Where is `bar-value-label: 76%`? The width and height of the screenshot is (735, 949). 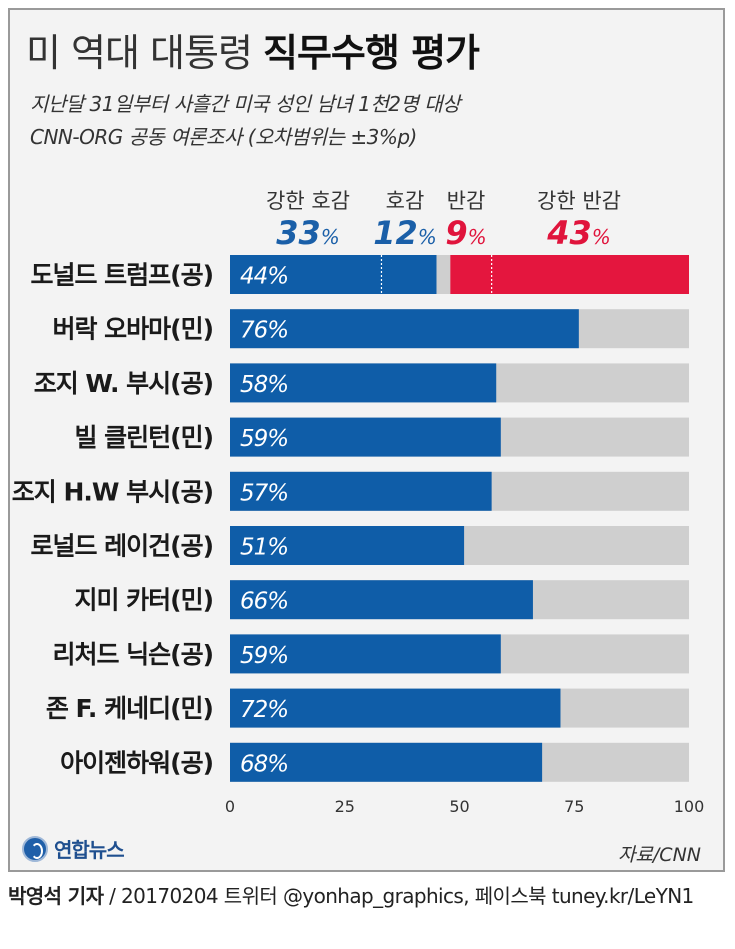 bar-value-label: 76% is located at coordinates (264, 331).